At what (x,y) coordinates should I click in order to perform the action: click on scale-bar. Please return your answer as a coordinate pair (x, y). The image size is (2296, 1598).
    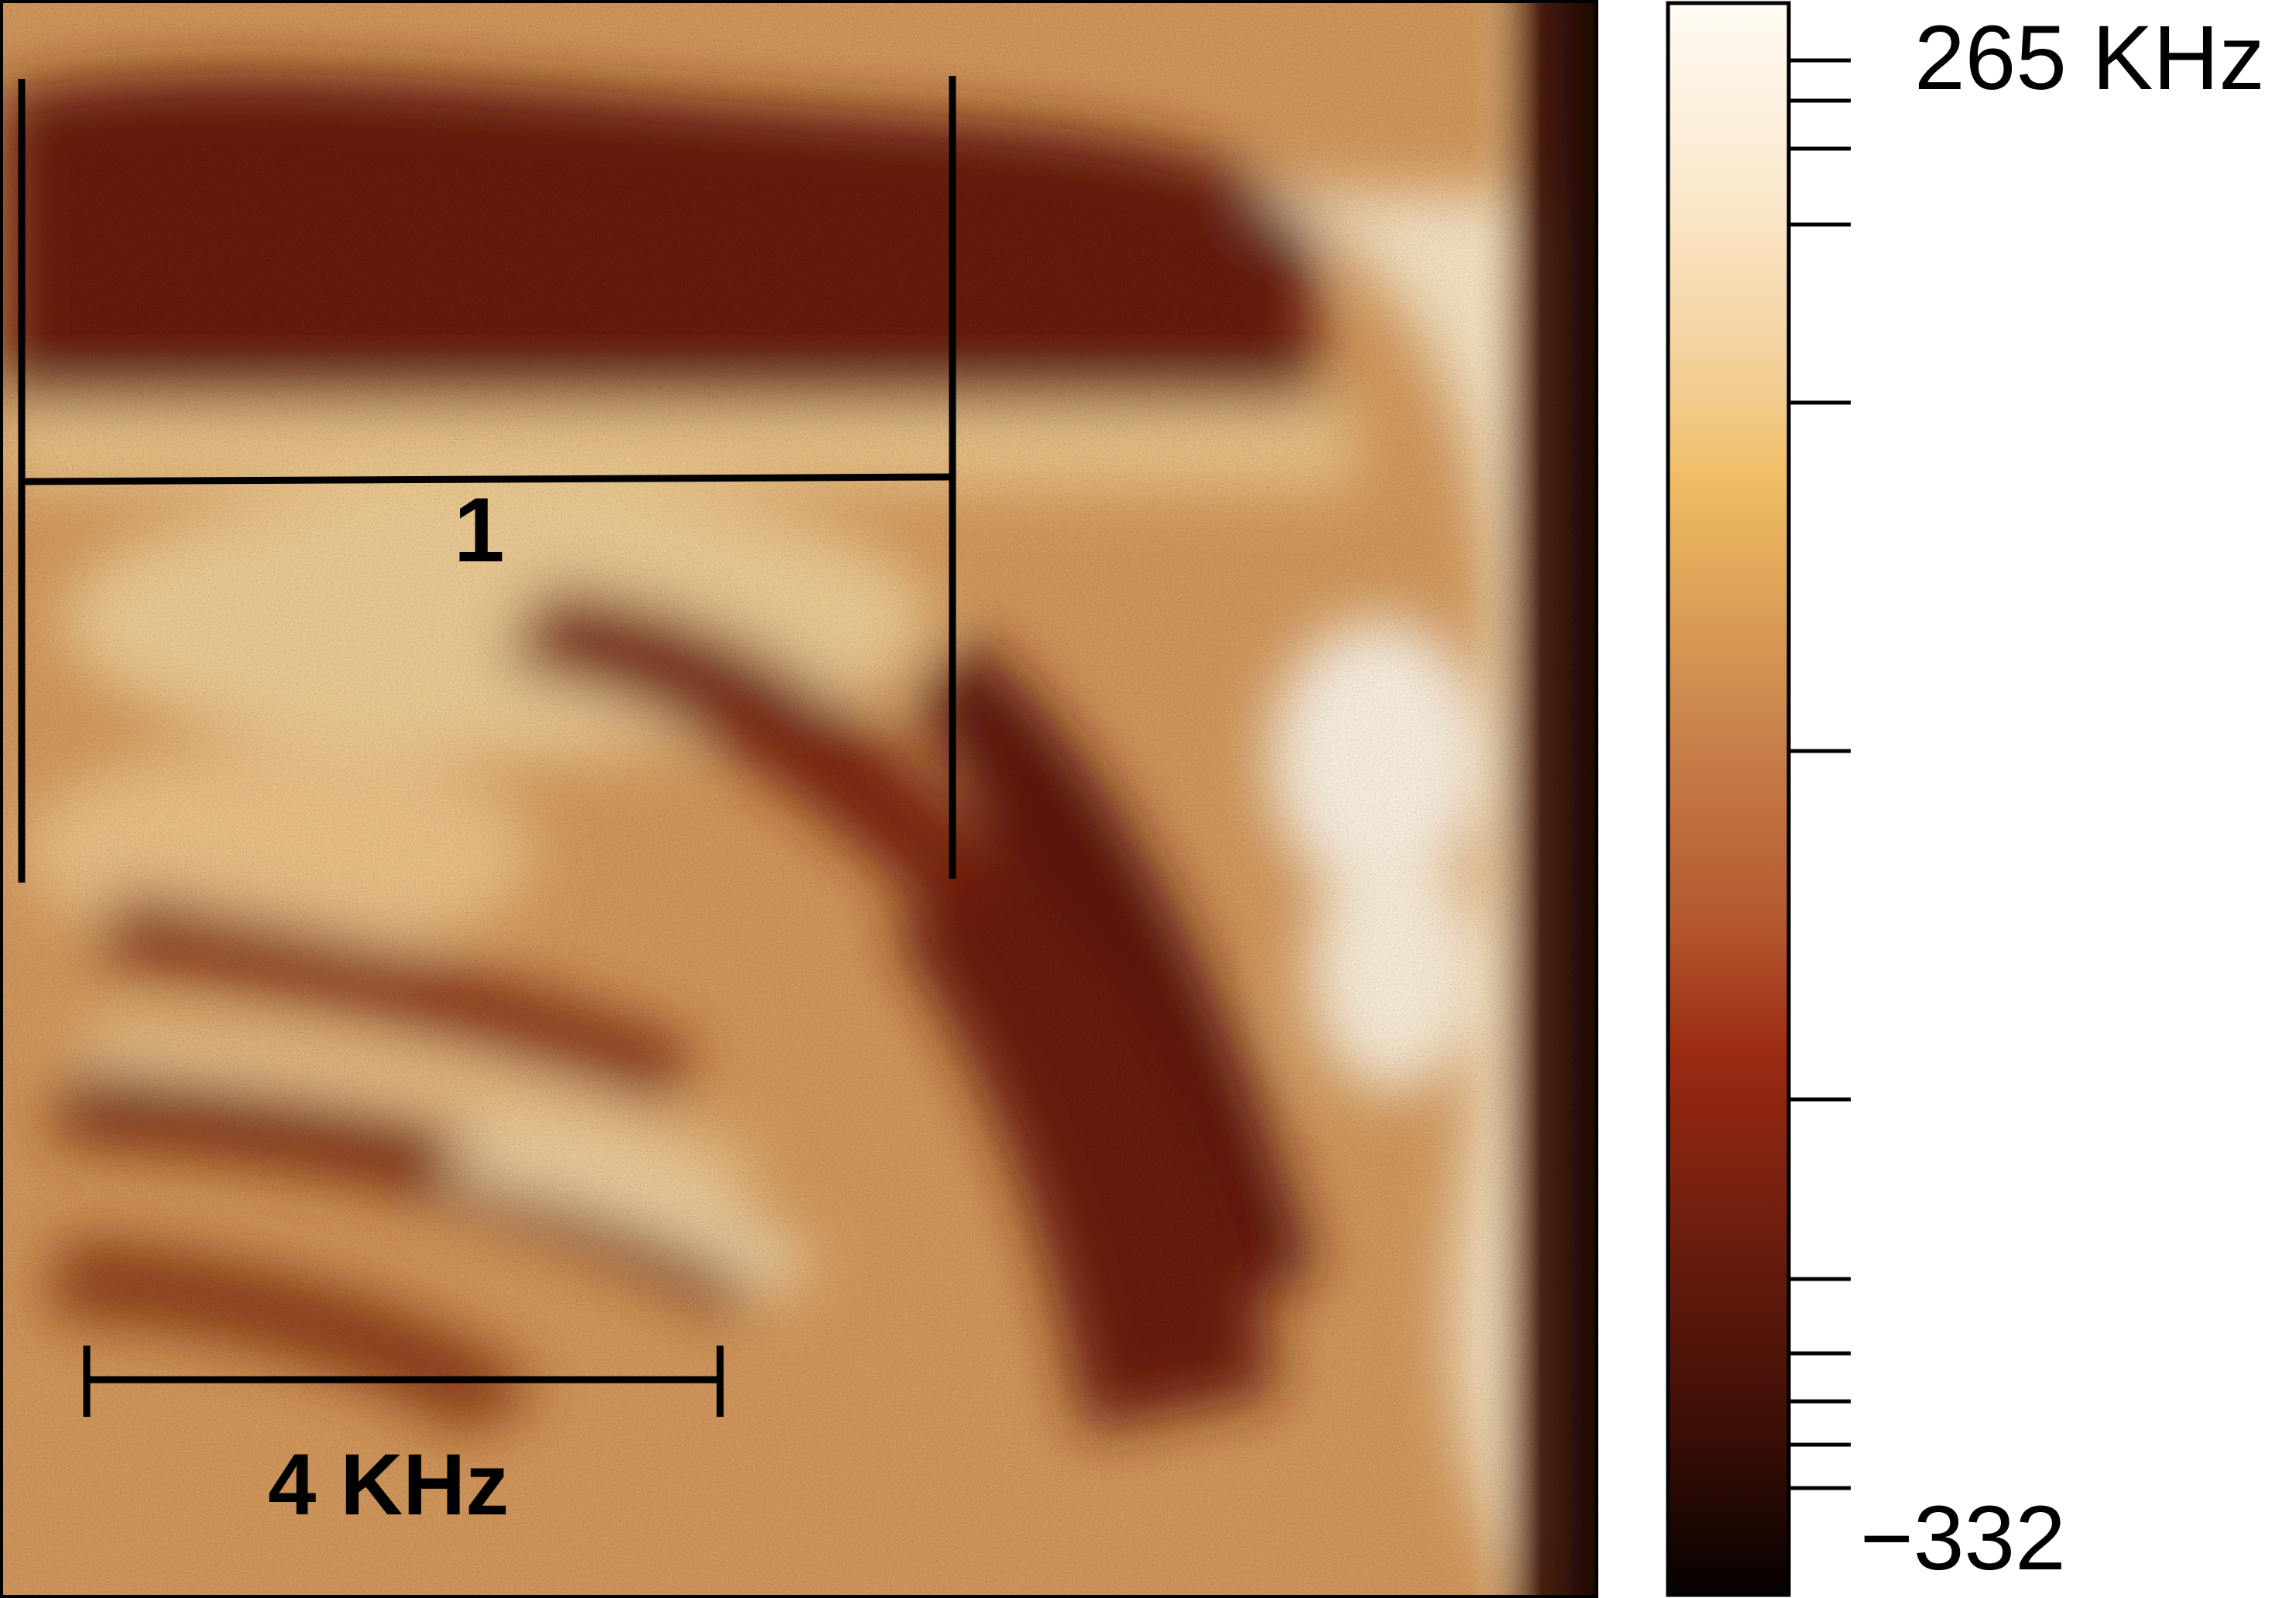
    Looking at the image, I should click on (404, 1381).